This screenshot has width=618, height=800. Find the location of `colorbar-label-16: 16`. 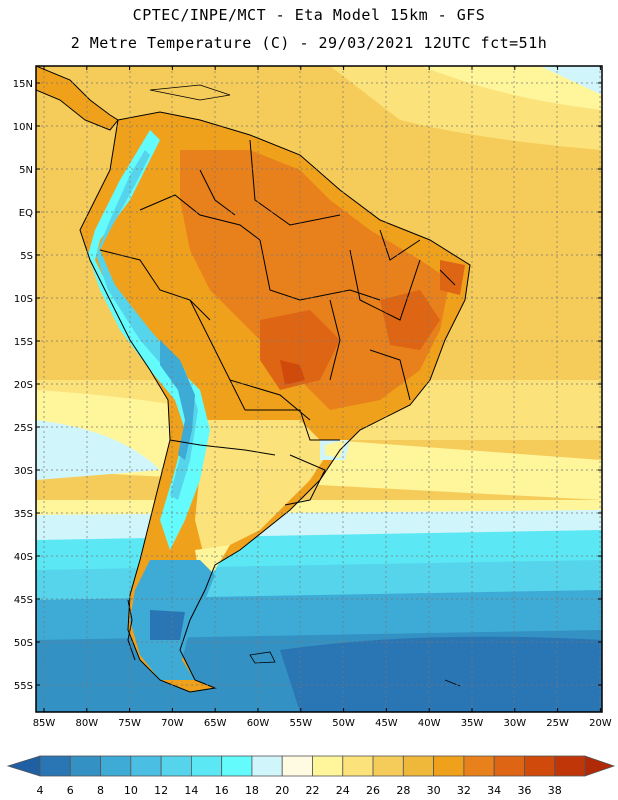

colorbar-label-16: 16 is located at coordinates (222, 790).